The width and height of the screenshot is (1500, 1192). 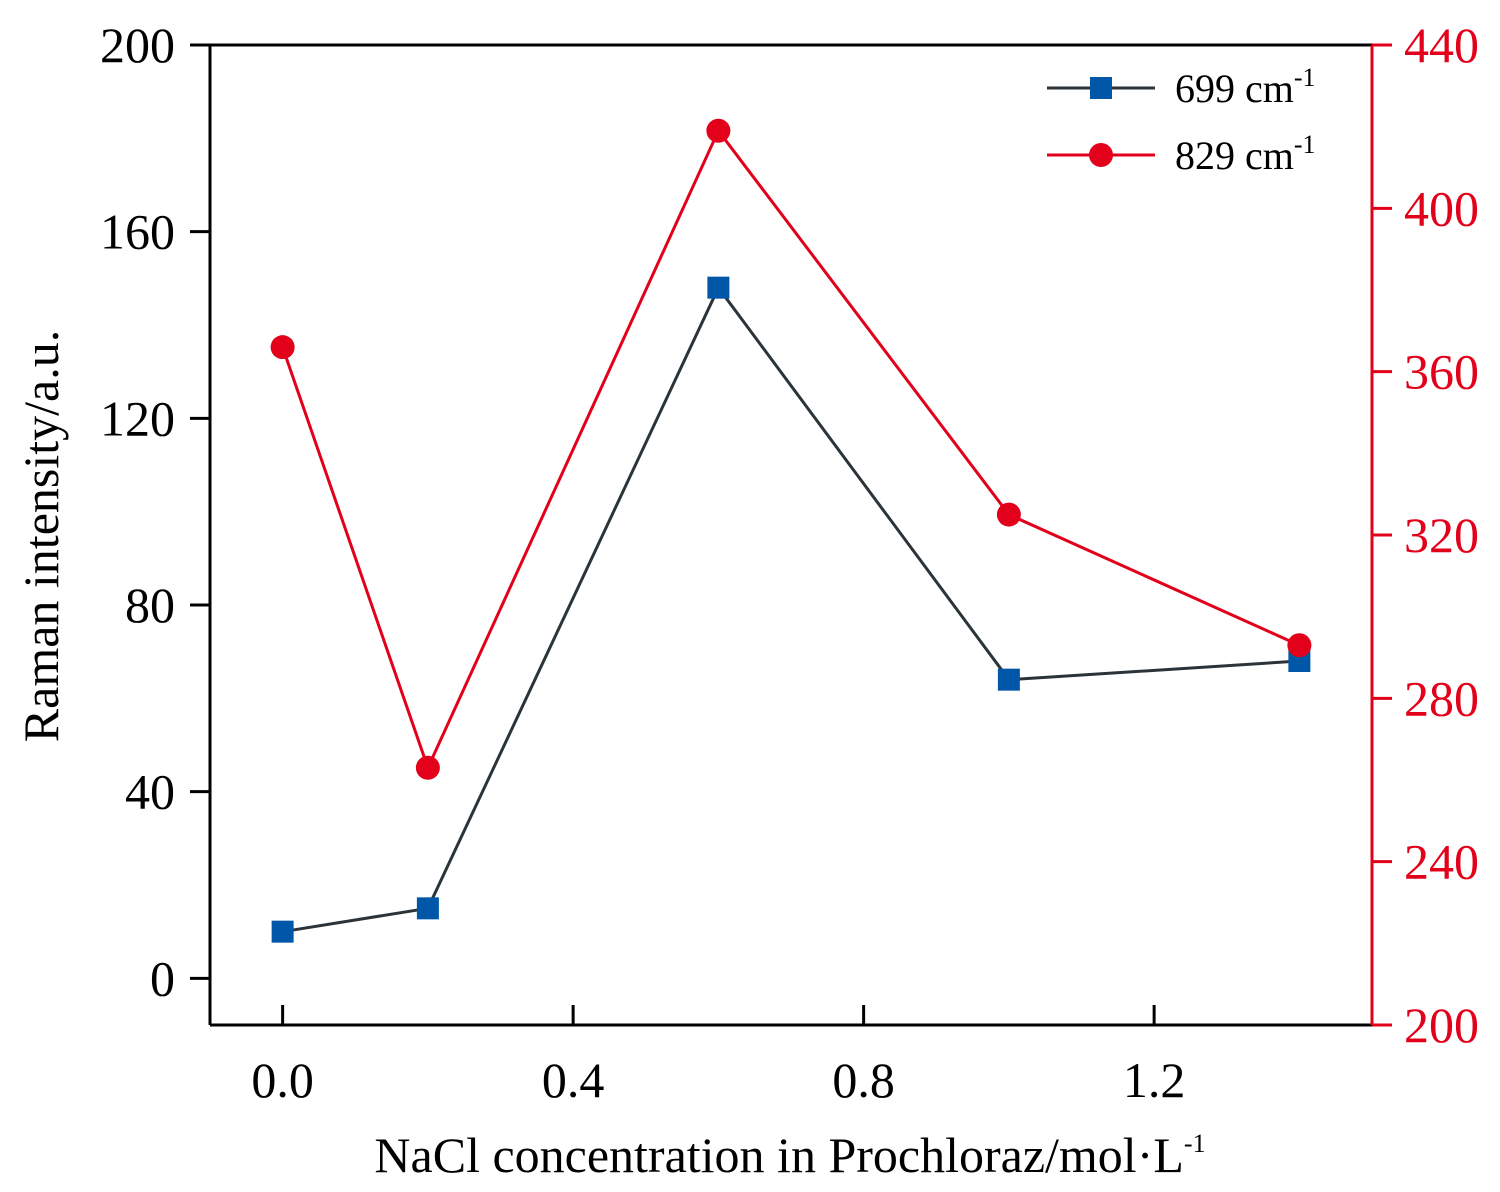 What do you see at coordinates (1441, 1025) in the screenshot?
I see `right-tick-label: 200` at bounding box center [1441, 1025].